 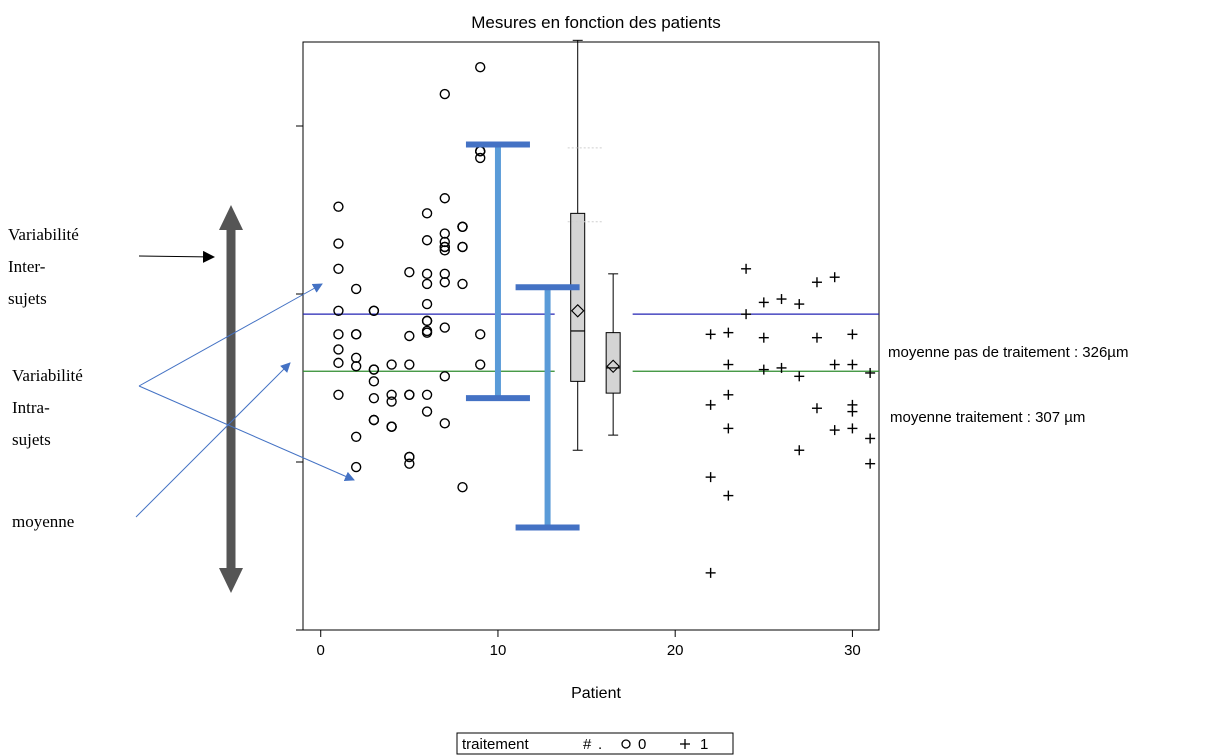 I want to click on inter-label: Variabilité Inter- sujets, so click(x=45, y=266).